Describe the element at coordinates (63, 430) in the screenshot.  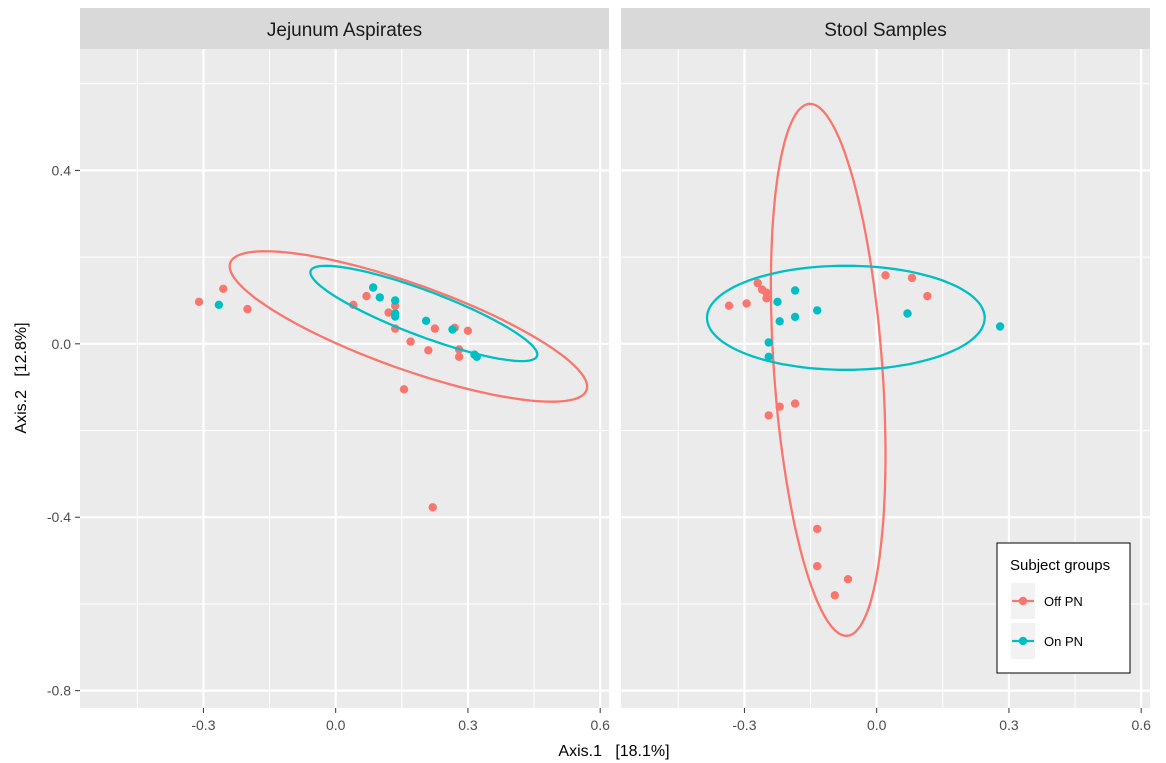
I see `y-axis: -0.8 -0.4 0.0 0.4` at that location.